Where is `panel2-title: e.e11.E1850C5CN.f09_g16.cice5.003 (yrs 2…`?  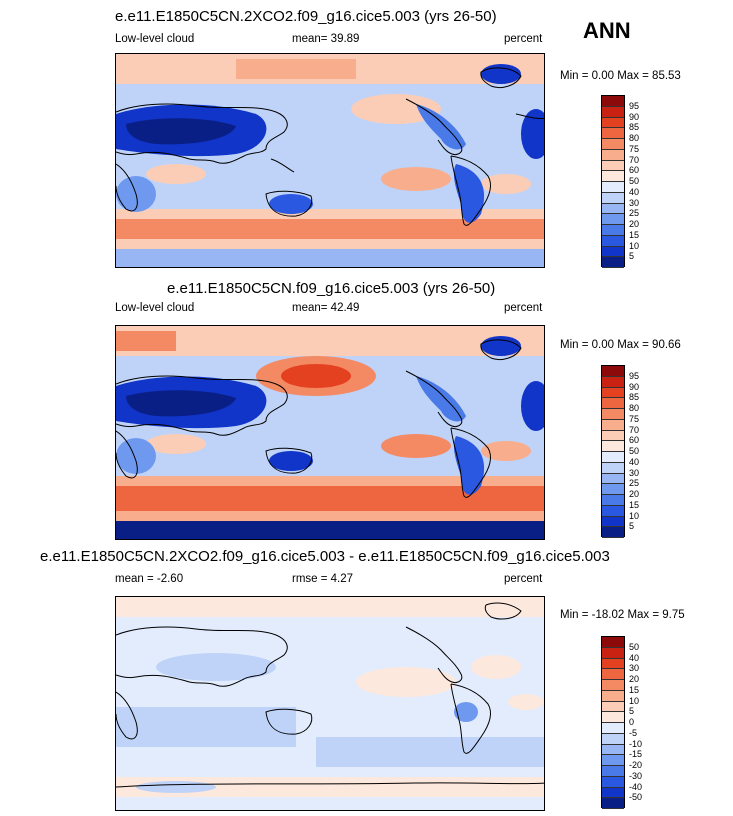 panel2-title: e.e11.E1850C5CN.f09_g16.cice5.003 (yrs 2… is located at coordinates (331, 288).